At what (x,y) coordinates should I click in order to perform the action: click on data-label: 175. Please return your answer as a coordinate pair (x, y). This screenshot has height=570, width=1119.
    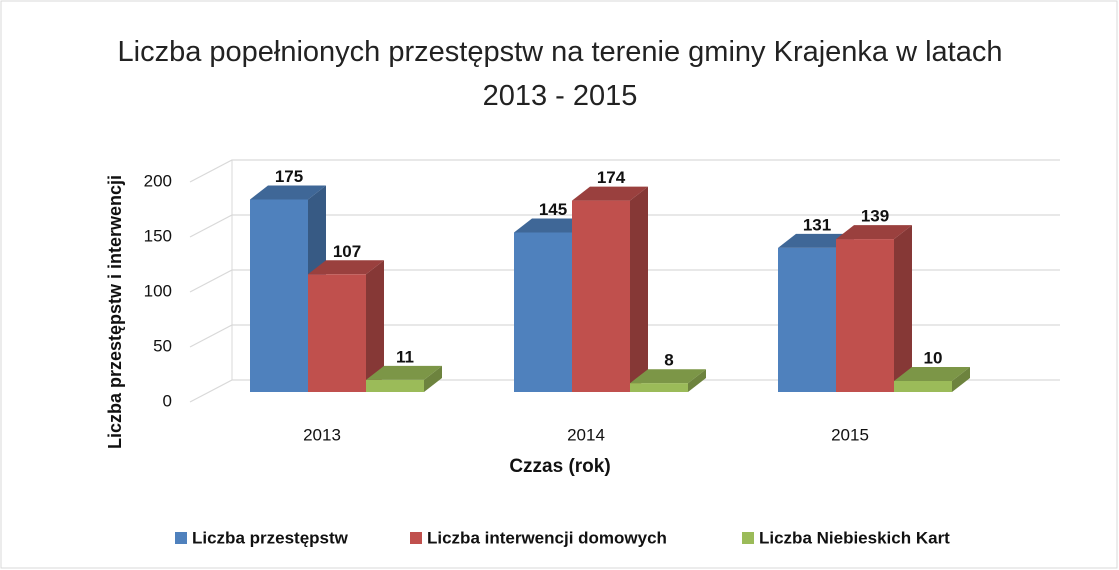
    Looking at the image, I should click on (289, 176).